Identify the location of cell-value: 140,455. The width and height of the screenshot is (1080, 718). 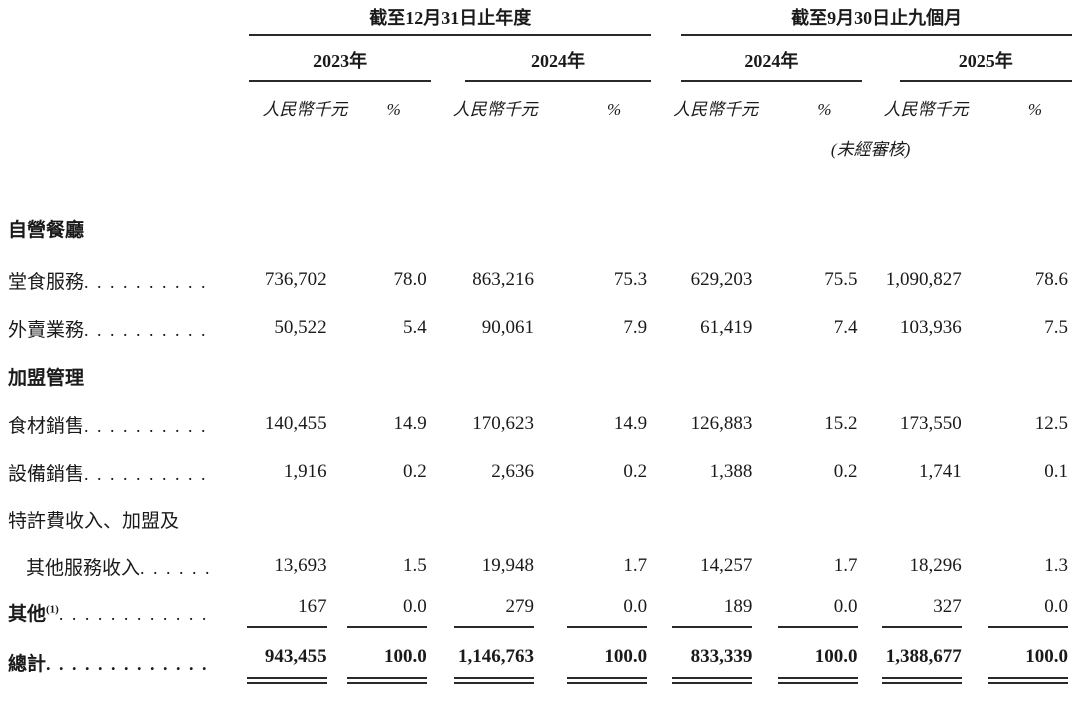
(295, 423).